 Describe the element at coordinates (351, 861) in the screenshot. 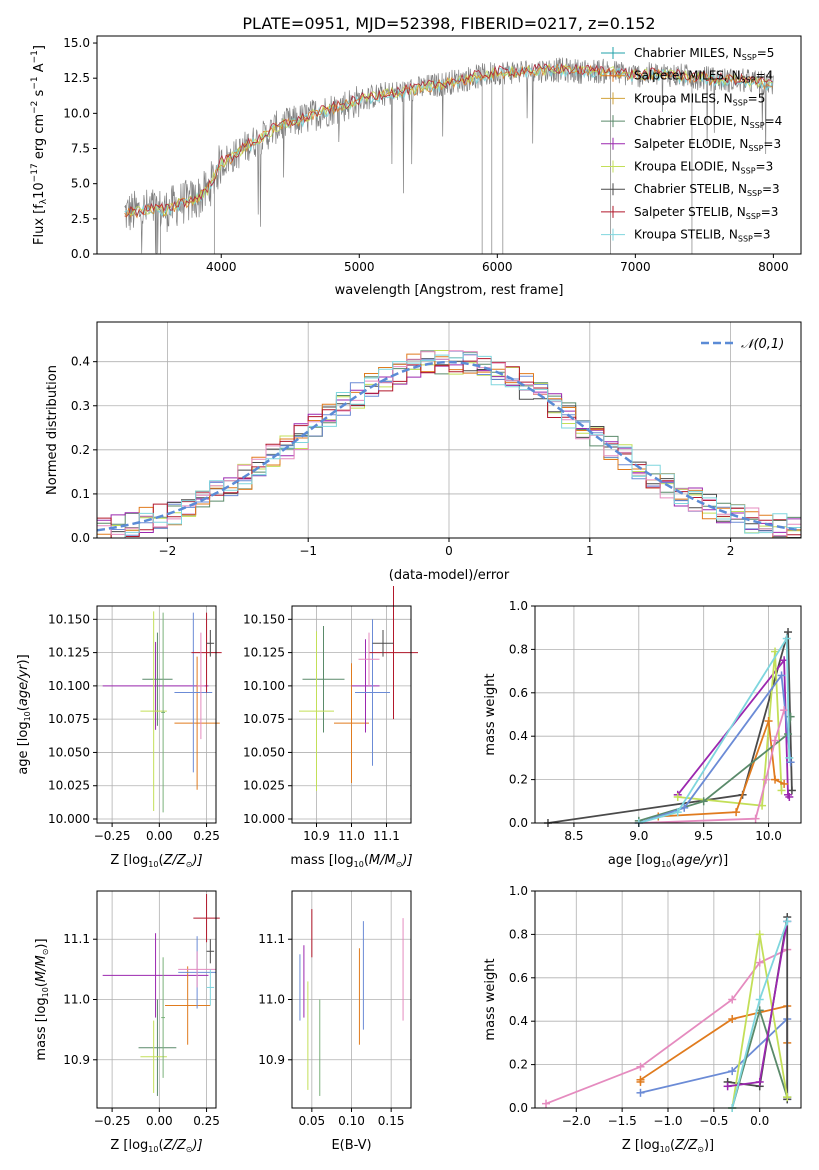

I see `x-axis-label: mass [log10(M/M⊙)]` at that location.